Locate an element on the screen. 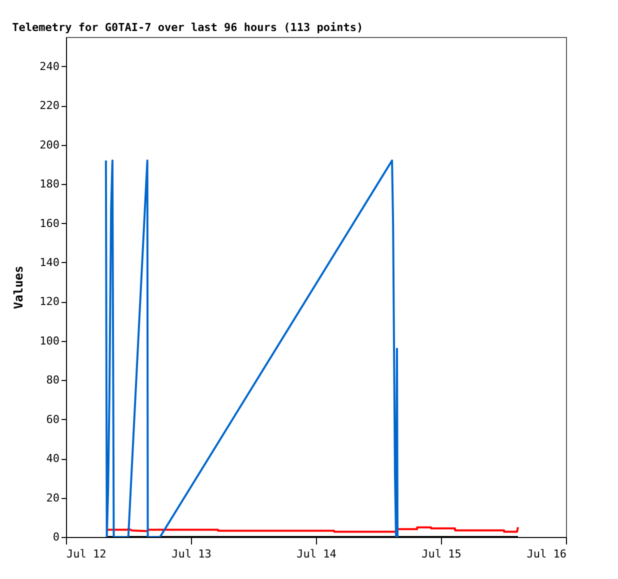  y-tick-label: 160 is located at coordinates (50, 223).